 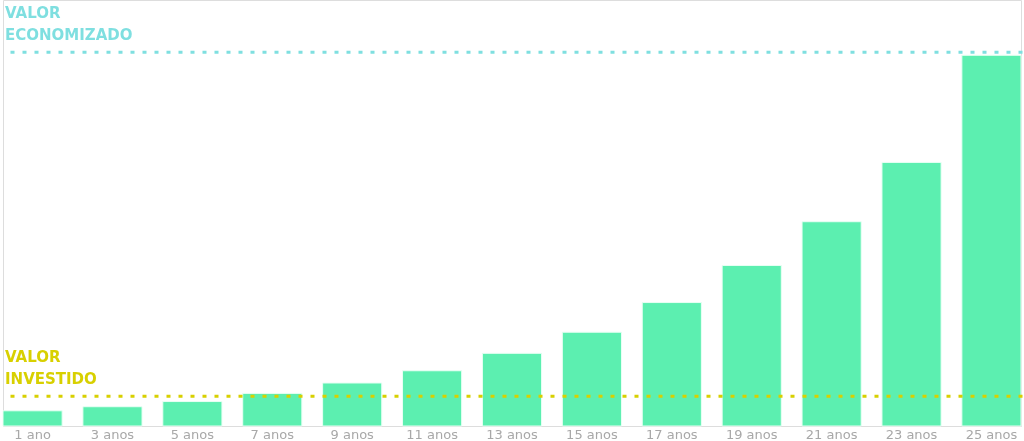 I want to click on x-tick-label: 1 ano, so click(x=32, y=433).